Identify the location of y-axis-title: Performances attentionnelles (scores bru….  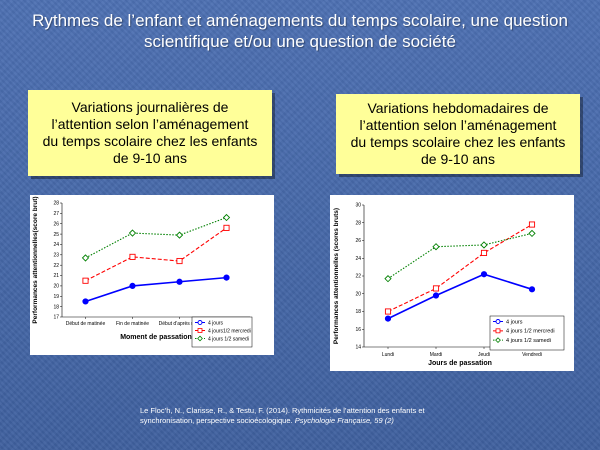
(336, 276).